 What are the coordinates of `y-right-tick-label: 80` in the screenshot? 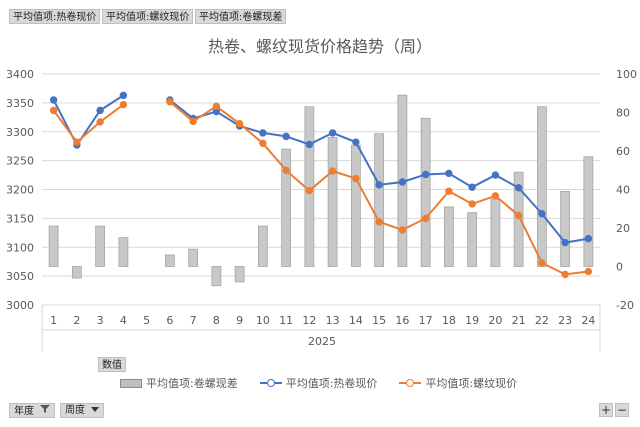 It's located at (623, 113).